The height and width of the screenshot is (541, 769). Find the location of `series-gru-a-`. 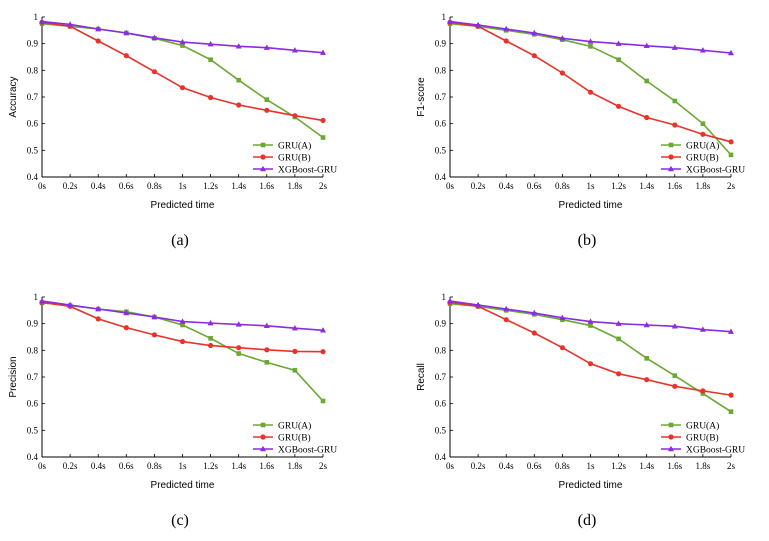

series-gru-a- is located at coordinates (182, 352).